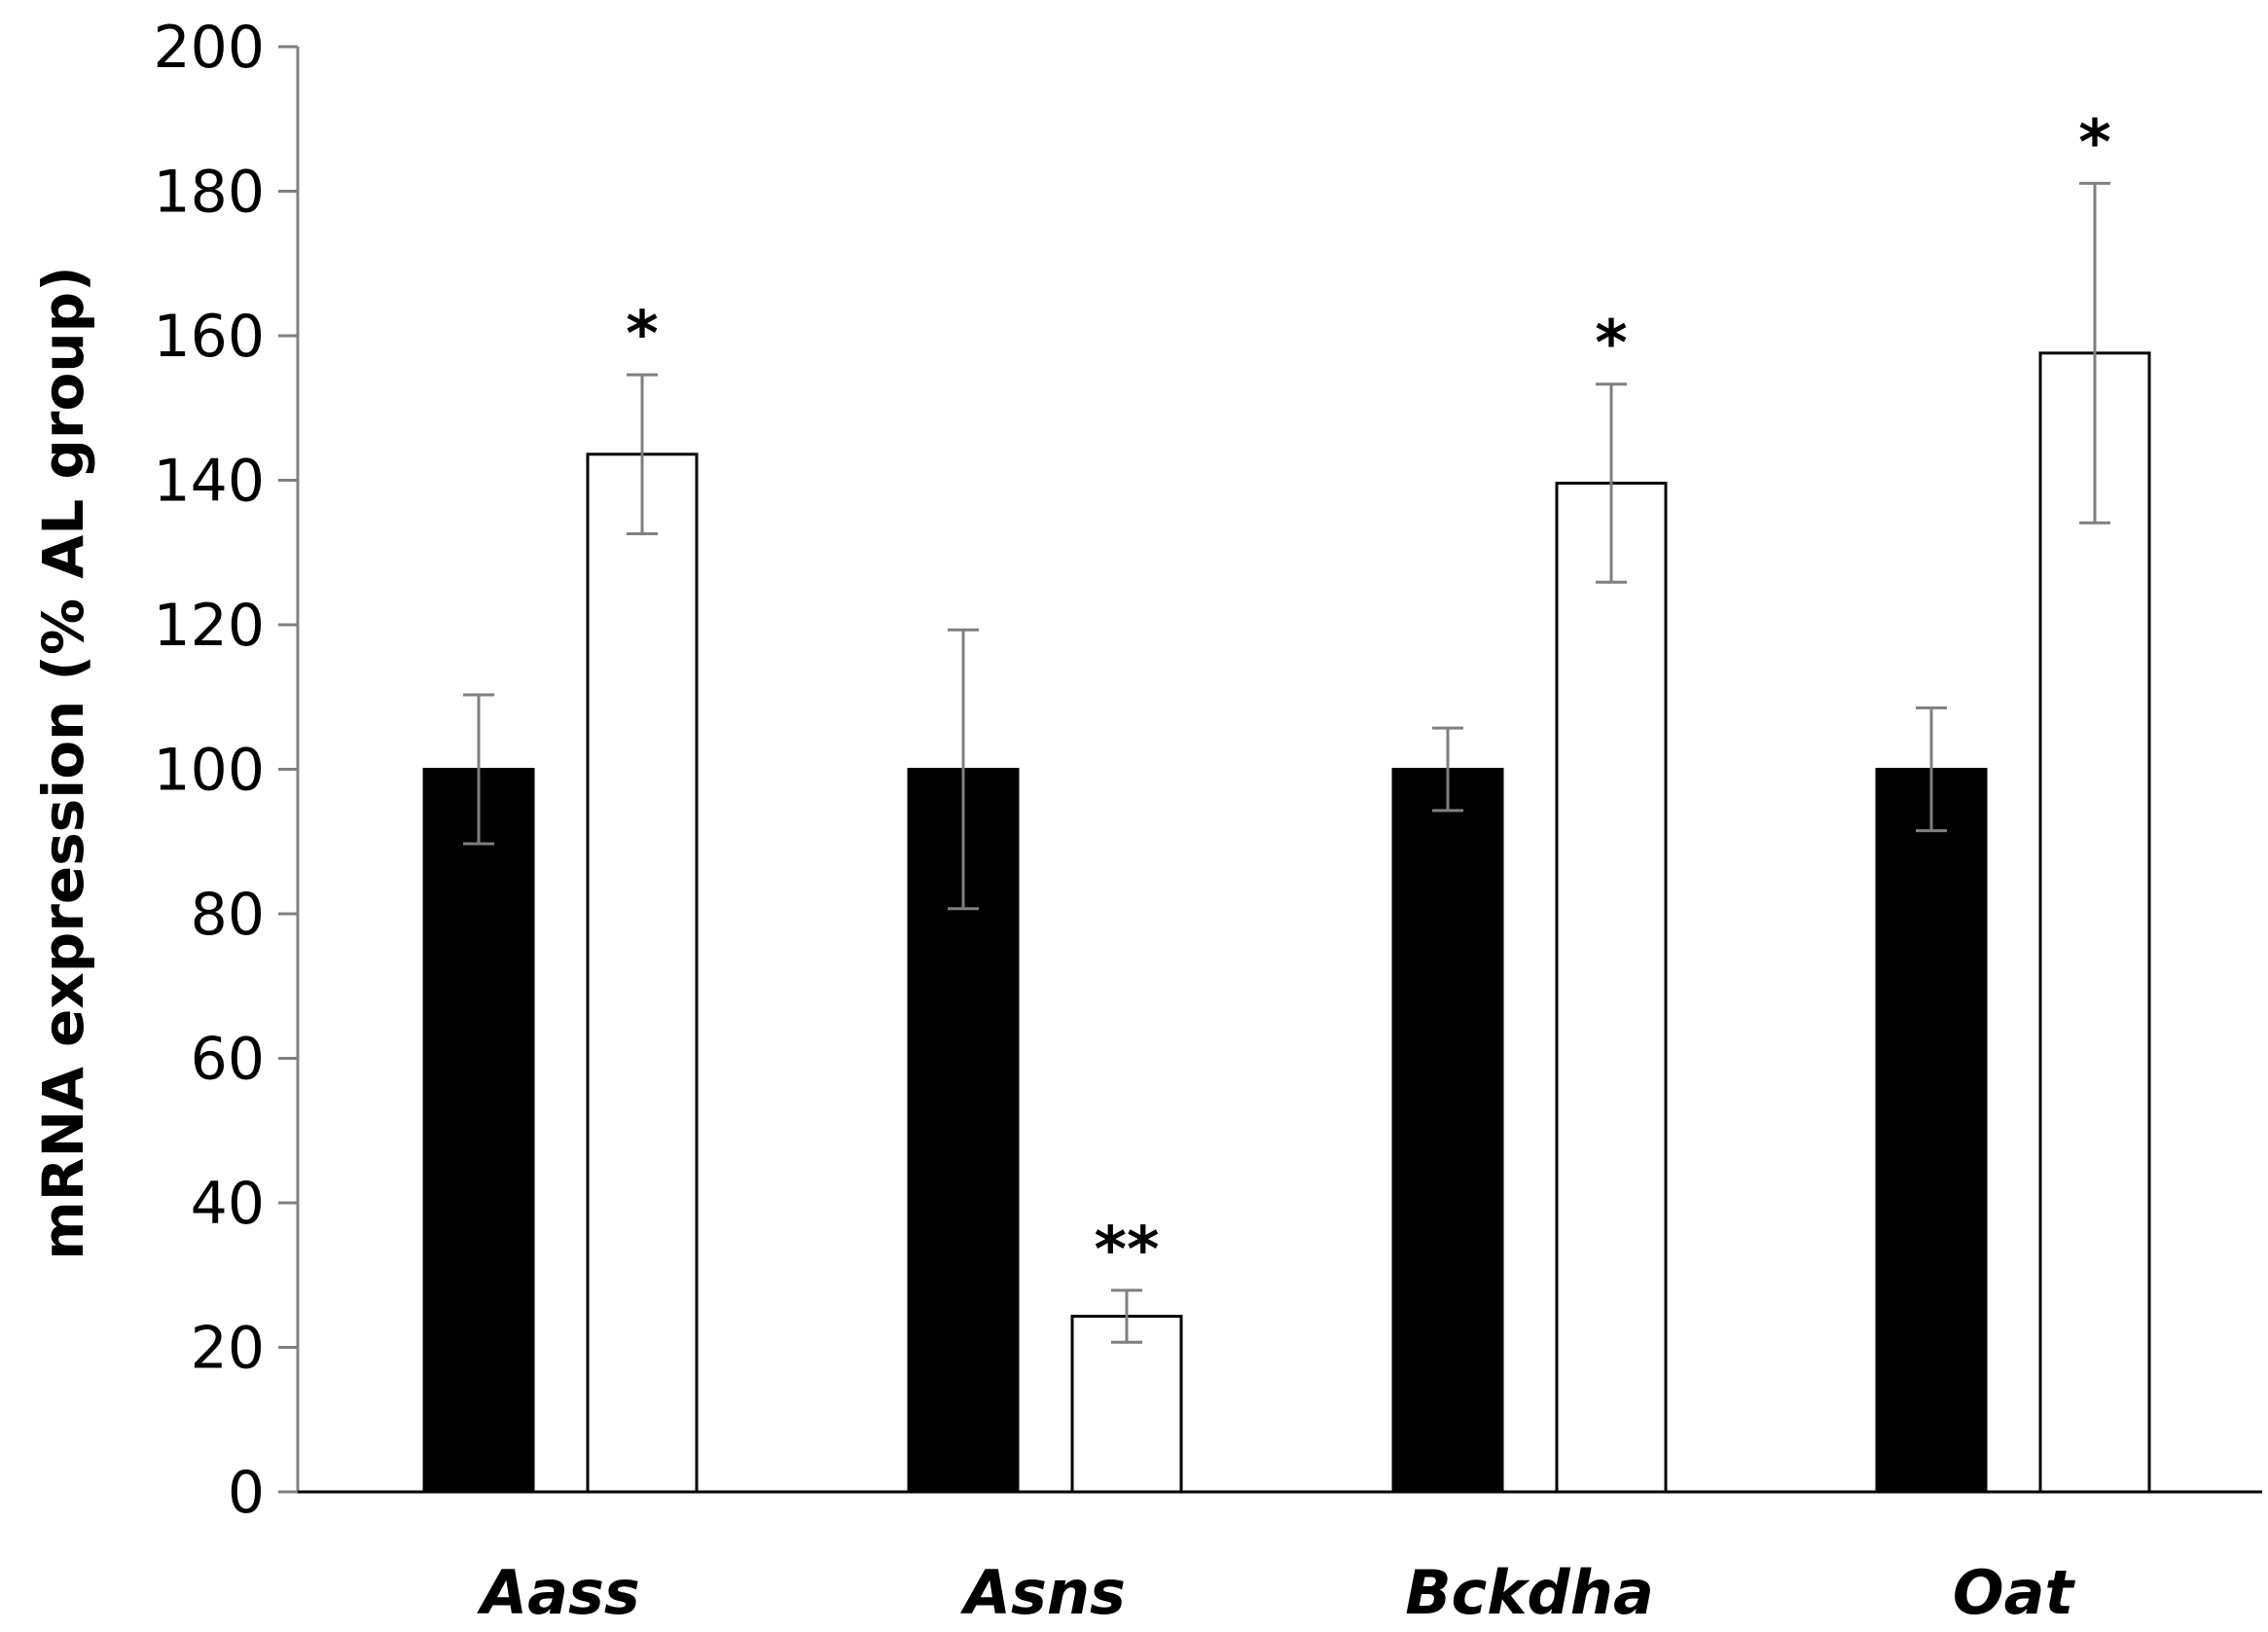 This screenshot has height=1632, width=2268. Describe the element at coordinates (2014, 1593) in the screenshot. I see `x-category-label-oat: Oat` at that location.